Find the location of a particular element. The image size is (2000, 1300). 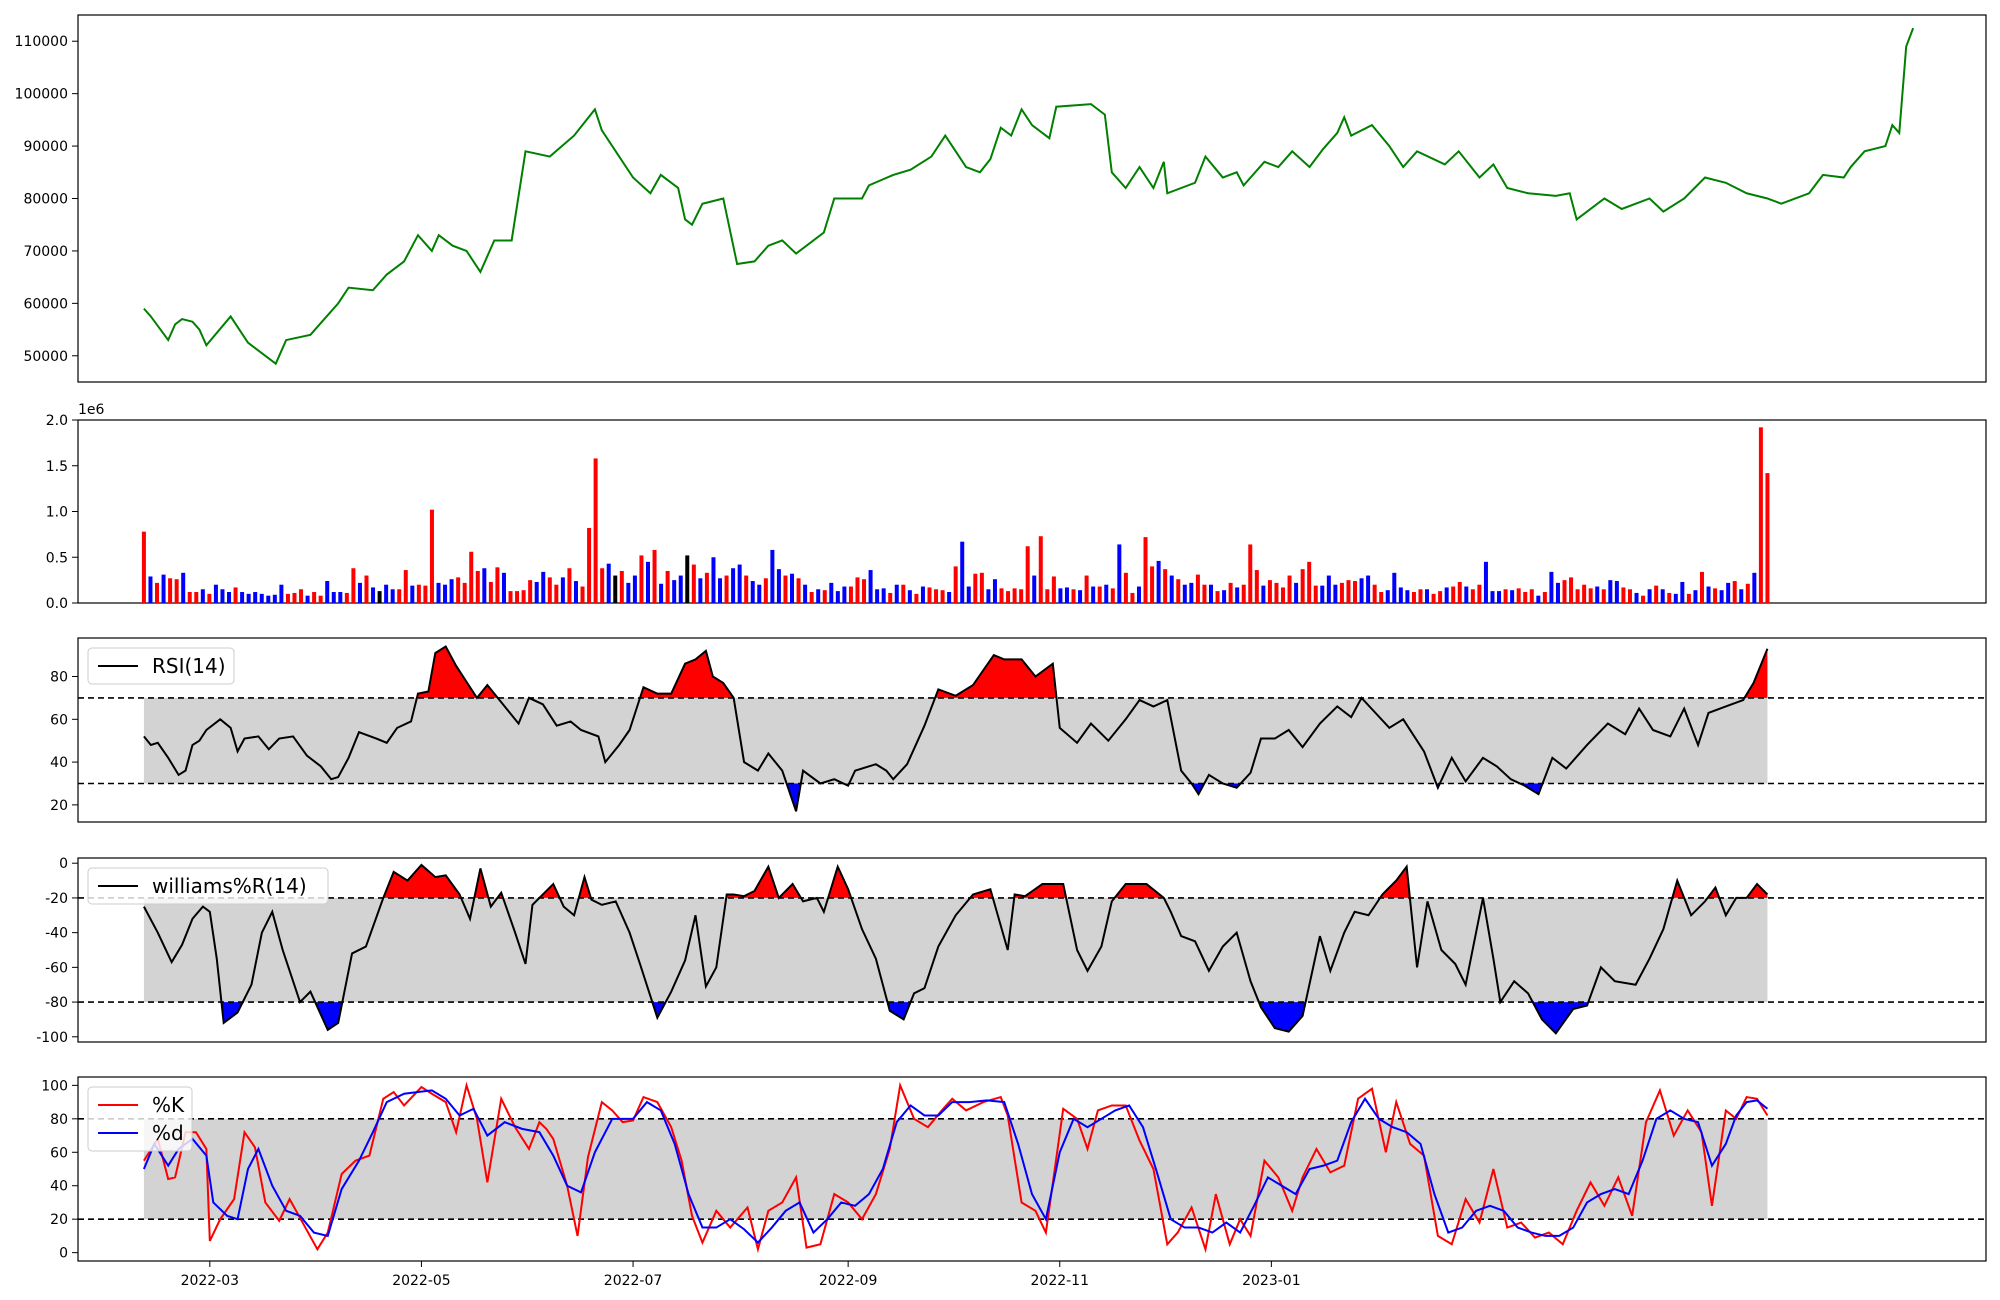

y-tick-label: 0.0 is located at coordinates (57, 604).